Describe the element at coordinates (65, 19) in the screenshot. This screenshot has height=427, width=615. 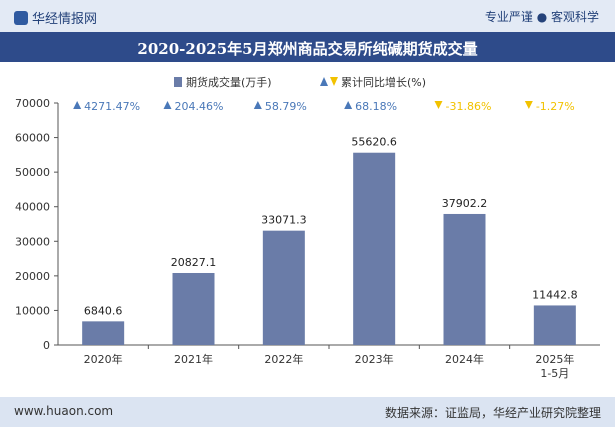
I see `brand-name: 华经情报网` at that location.